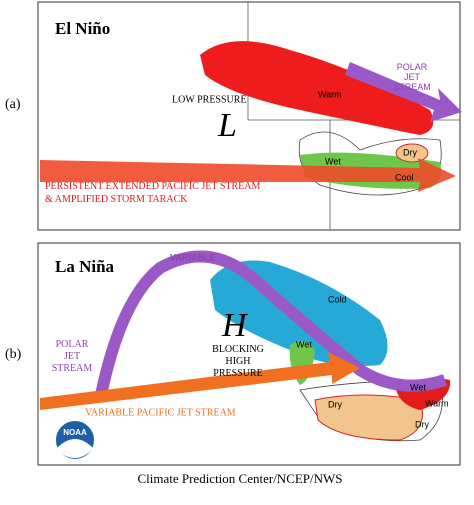 The height and width of the screenshot is (505, 474). I want to click on credit: Climate Prediction Center/NCEP/NWS, so click(239, 478).